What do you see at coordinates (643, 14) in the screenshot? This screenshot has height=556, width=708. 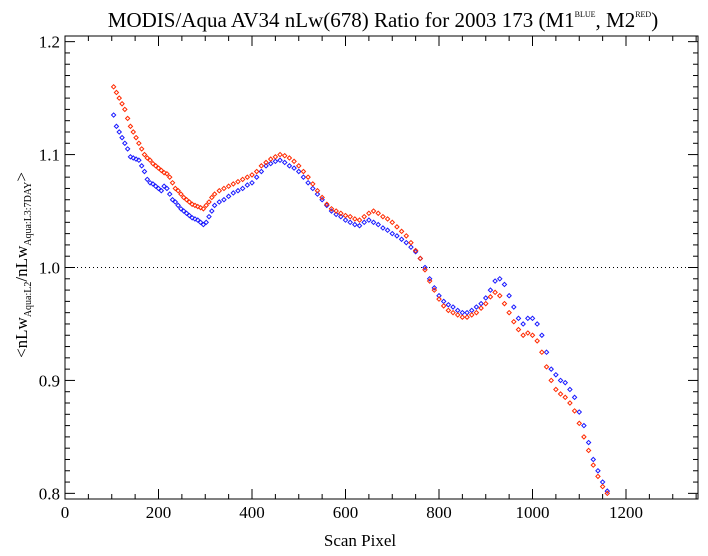 I see `chart-title-sup-red: RED` at bounding box center [643, 14].